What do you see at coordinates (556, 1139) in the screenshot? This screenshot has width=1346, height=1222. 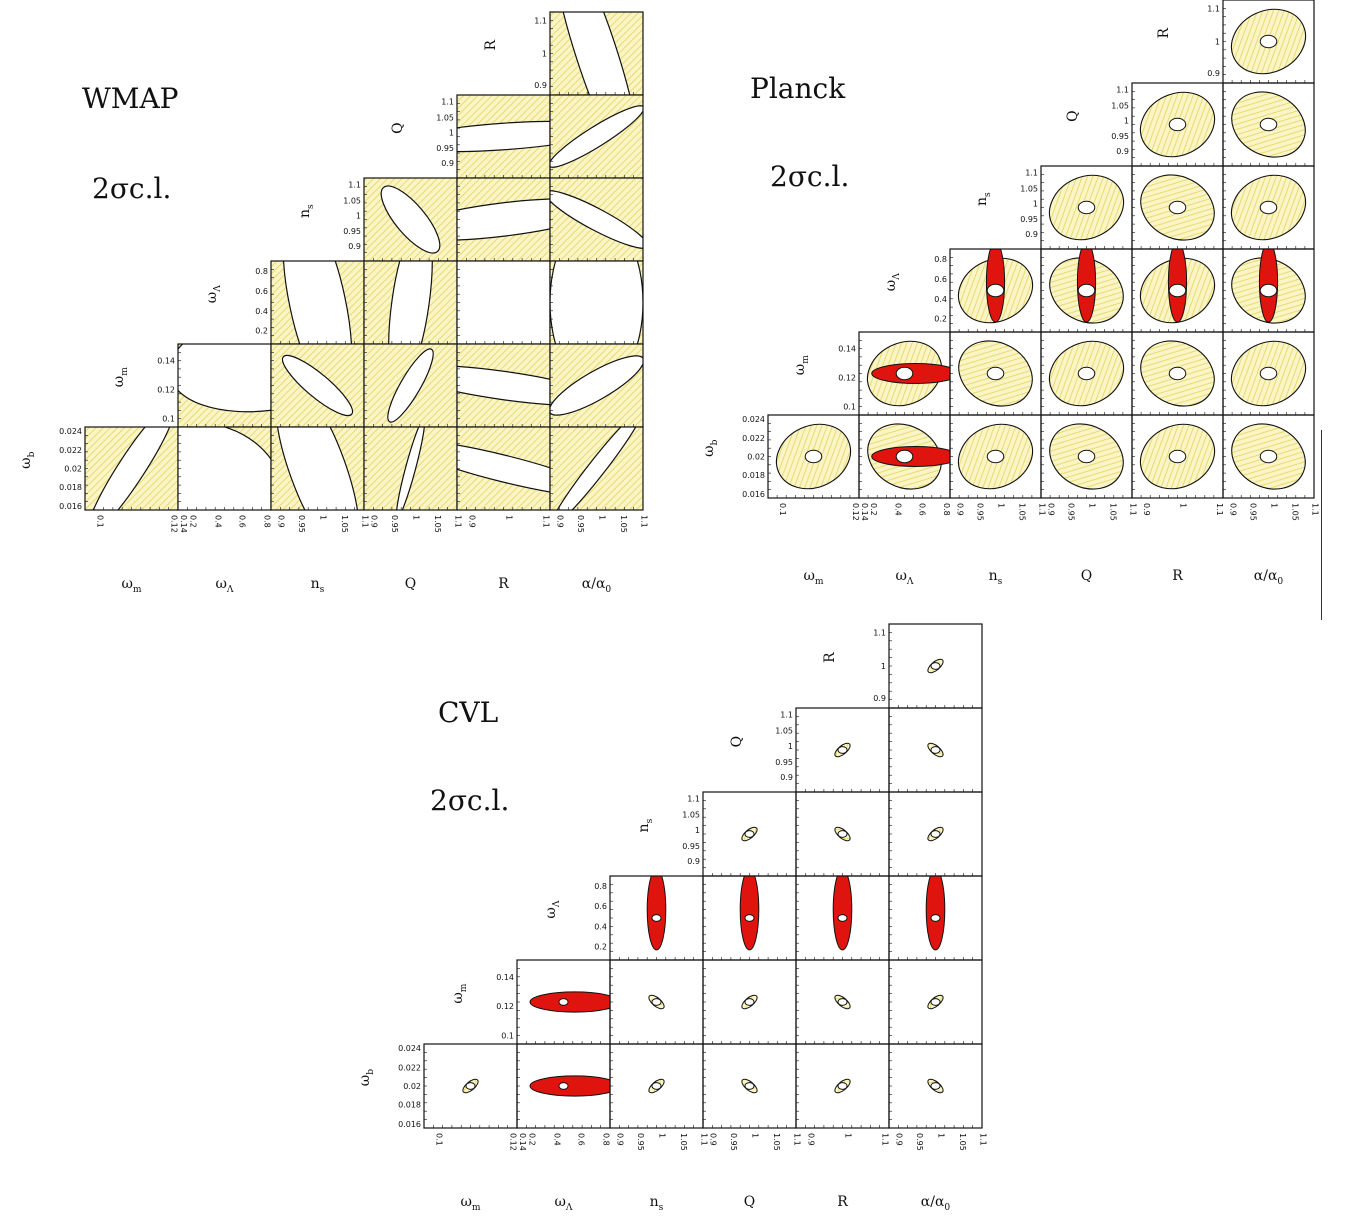 I see `x-tick-label: 0.4` at bounding box center [556, 1139].